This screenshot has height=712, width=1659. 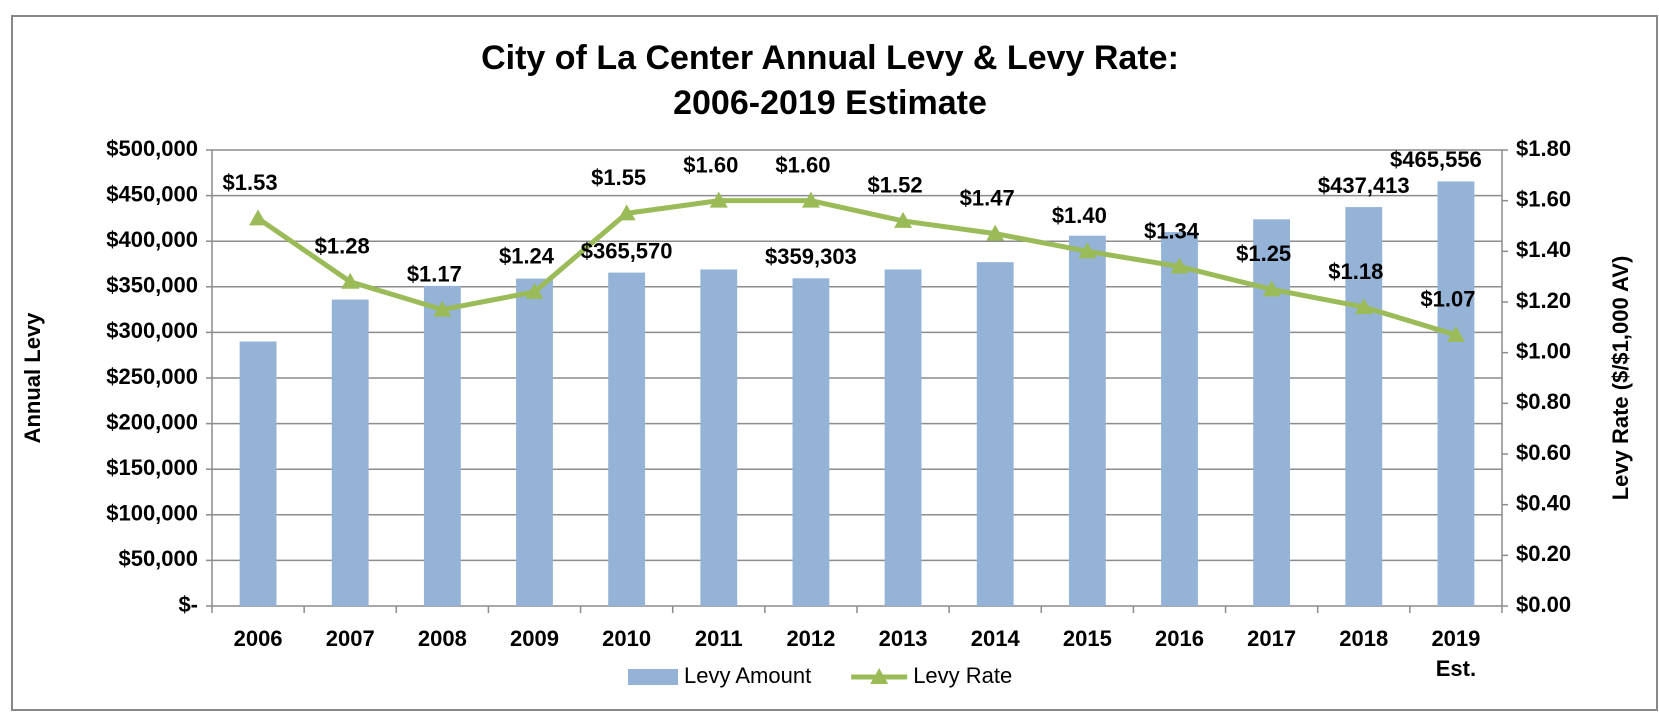 What do you see at coordinates (618, 177) in the screenshot?
I see `line-value-label: $1.55` at bounding box center [618, 177].